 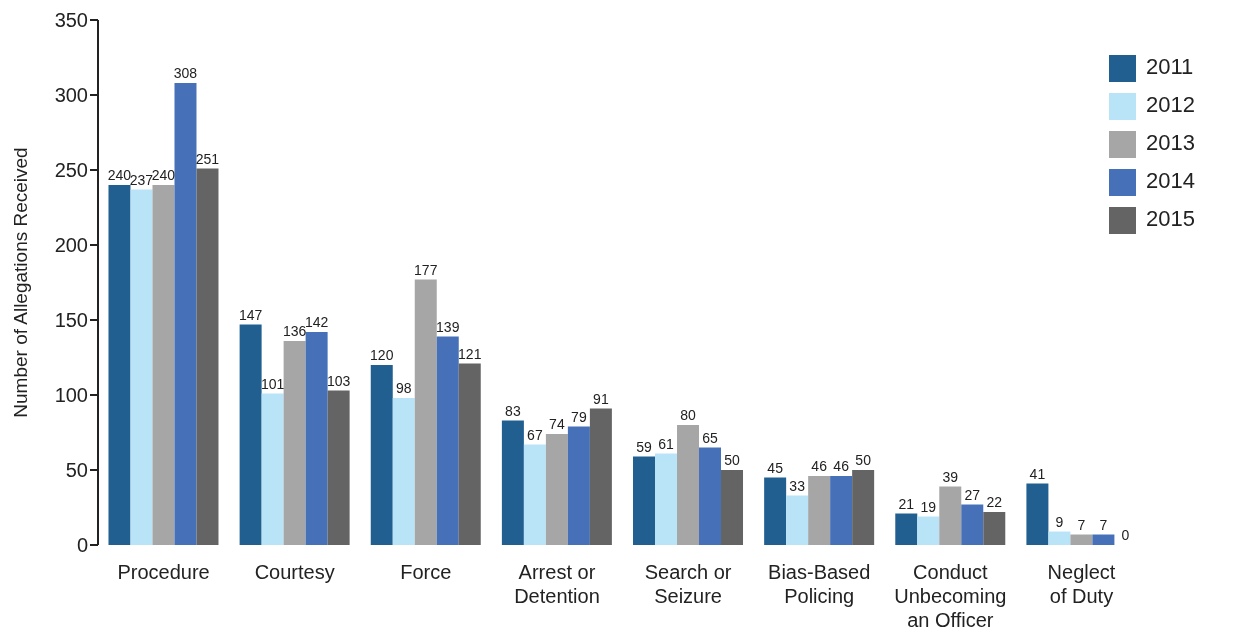 What do you see at coordinates (579, 416) in the screenshot?
I see `data-label: 79` at bounding box center [579, 416].